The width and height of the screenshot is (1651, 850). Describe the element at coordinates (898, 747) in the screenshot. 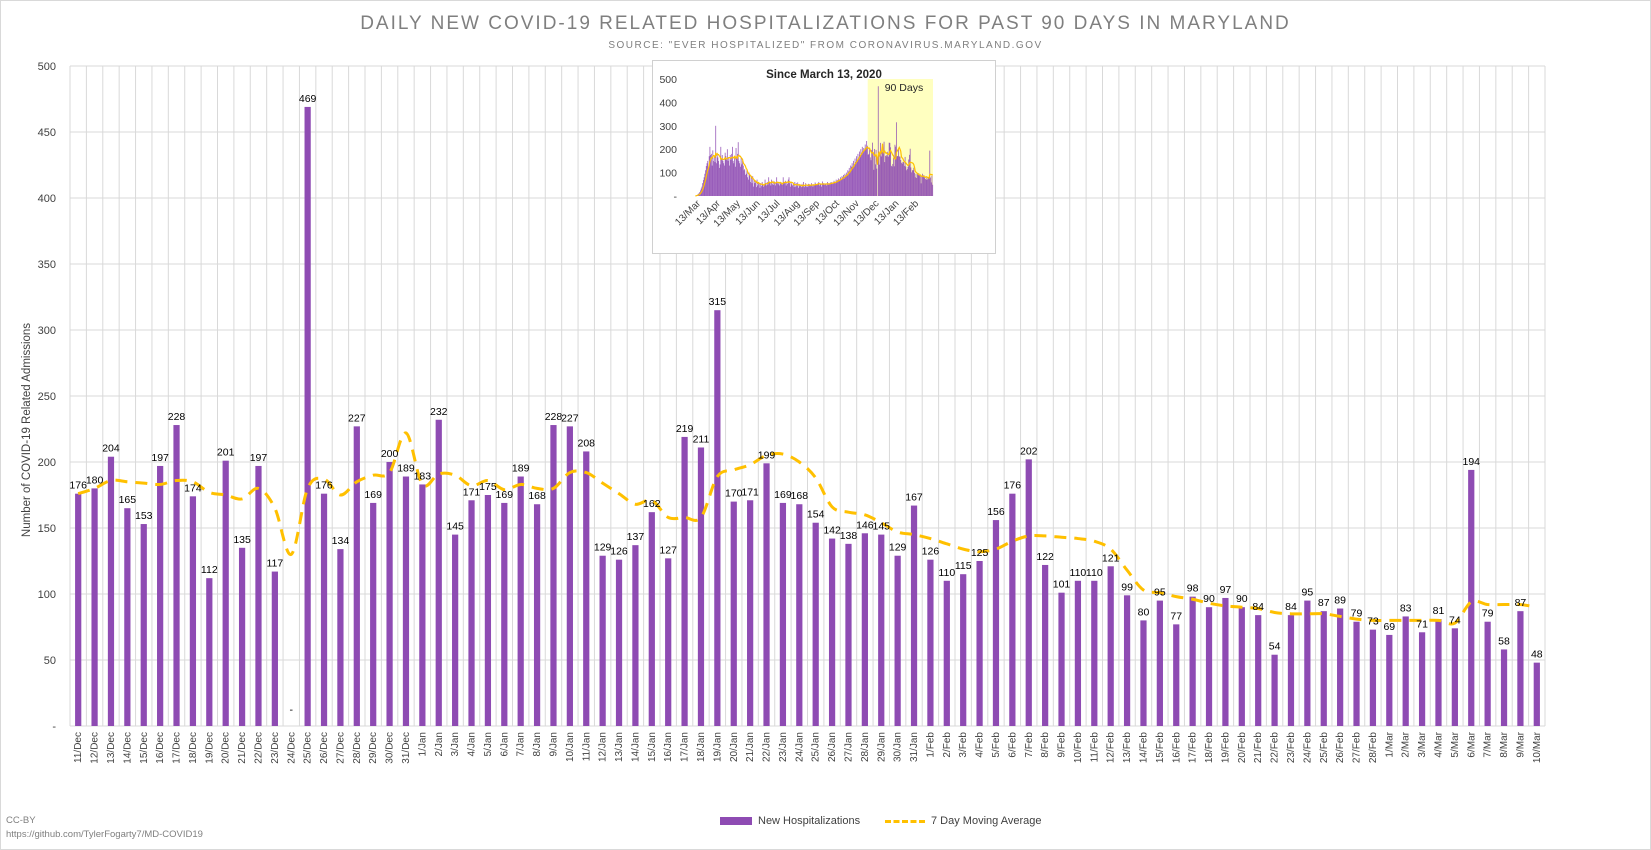

I see `x-tick-label: 30/Jan` at that location.